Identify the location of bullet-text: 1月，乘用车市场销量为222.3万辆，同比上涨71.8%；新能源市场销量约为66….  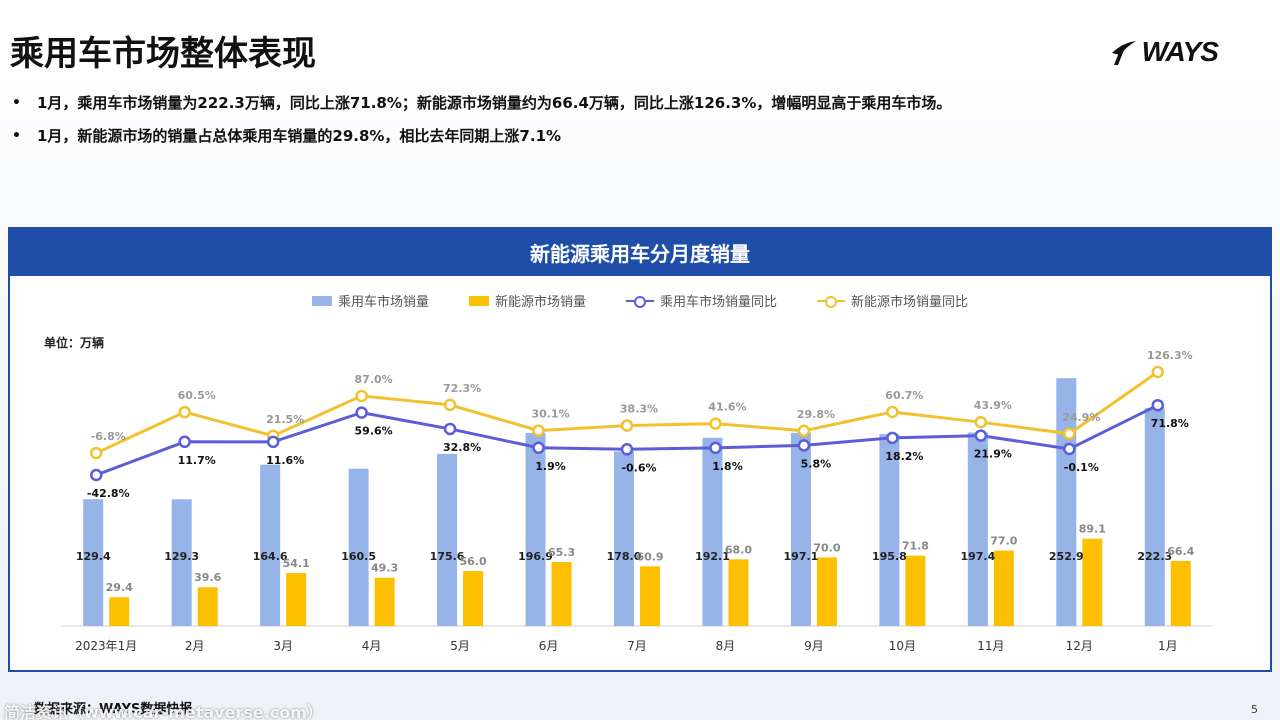
(494, 103).